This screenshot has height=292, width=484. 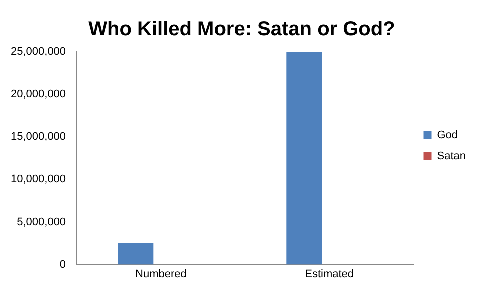 What do you see at coordinates (38, 52) in the screenshot?
I see `y-tick-label: 25,000,000` at bounding box center [38, 52].